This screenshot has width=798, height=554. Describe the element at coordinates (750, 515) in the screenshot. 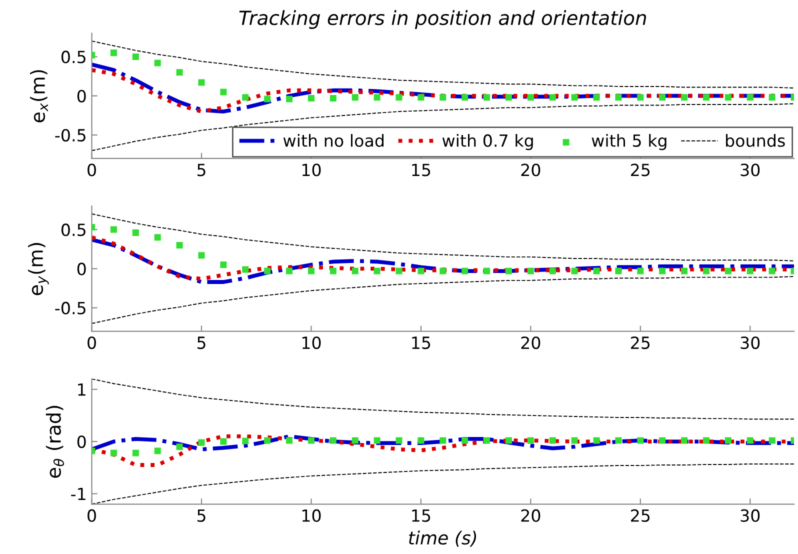

I see `x-tick-label: 30` at that location.